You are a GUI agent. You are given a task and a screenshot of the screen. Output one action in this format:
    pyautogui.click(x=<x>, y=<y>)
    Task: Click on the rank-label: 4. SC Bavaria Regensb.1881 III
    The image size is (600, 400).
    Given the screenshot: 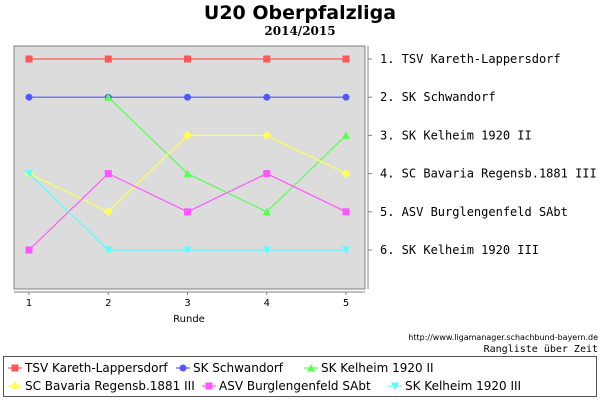 What is the action you would take?
    pyautogui.click(x=488, y=174)
    